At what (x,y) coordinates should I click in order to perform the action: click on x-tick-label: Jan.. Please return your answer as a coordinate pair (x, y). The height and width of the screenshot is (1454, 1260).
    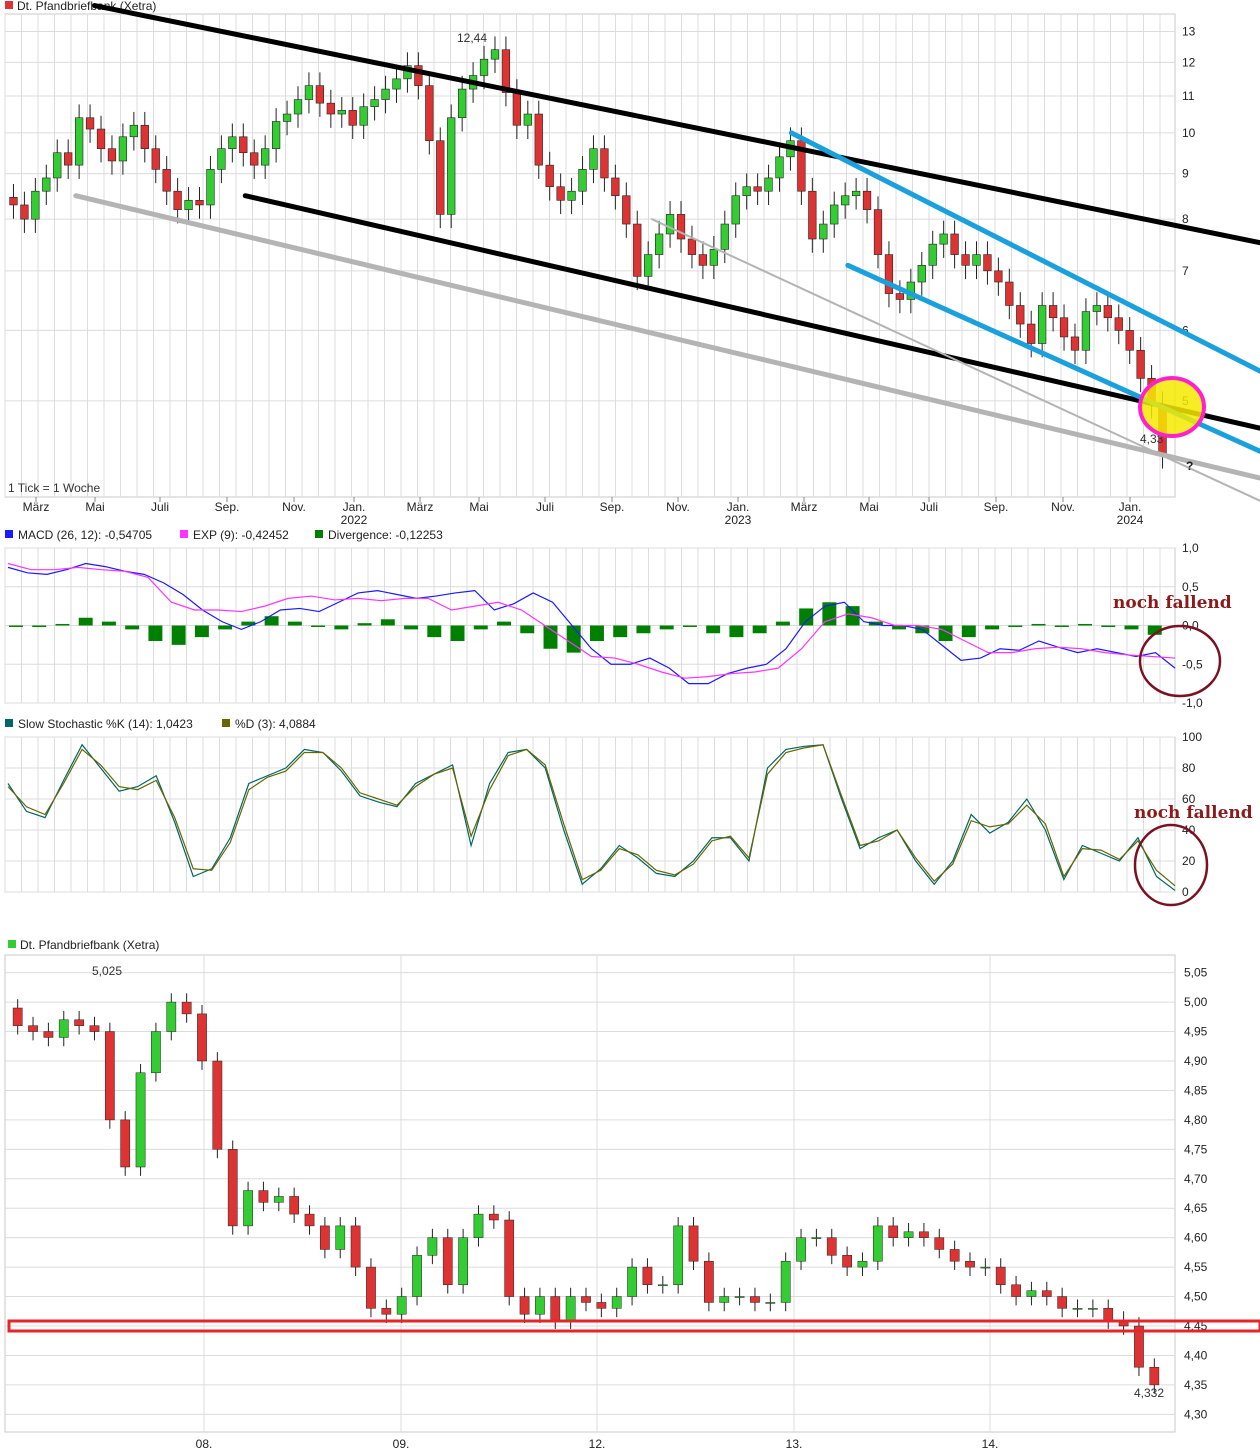
    Looking at the image, I should click on (738, 507).